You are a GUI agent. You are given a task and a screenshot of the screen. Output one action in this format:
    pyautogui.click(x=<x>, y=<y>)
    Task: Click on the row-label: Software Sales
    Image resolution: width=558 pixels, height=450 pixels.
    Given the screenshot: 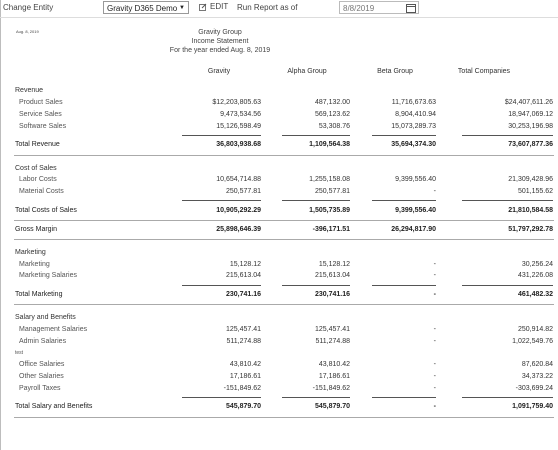 What is the action you would take?
    pyautogui.click(x=43, y=126)
    